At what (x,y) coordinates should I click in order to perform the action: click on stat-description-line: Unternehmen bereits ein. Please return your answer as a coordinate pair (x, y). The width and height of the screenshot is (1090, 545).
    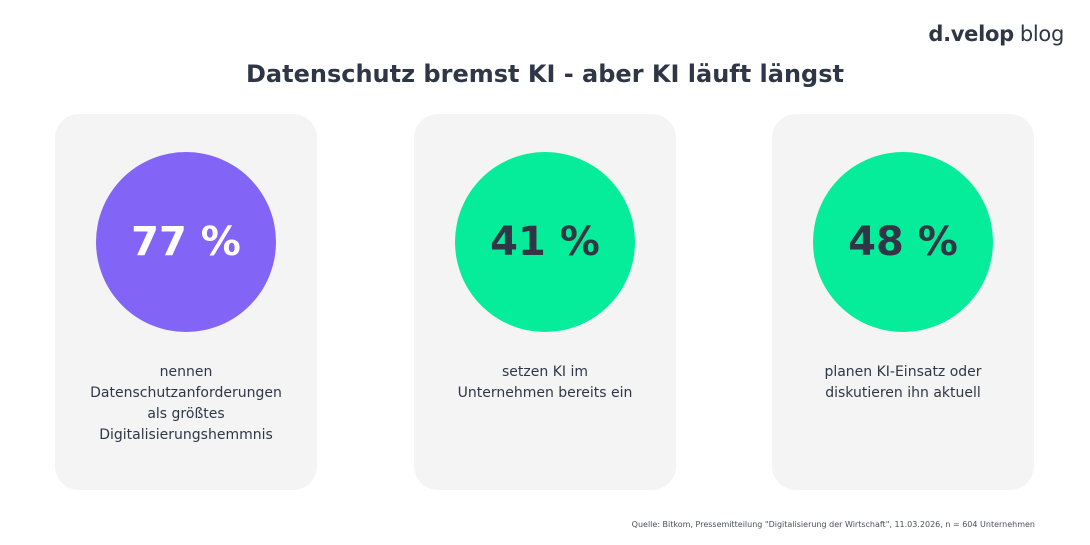
    Looking at the image, I should click on (545, 393).